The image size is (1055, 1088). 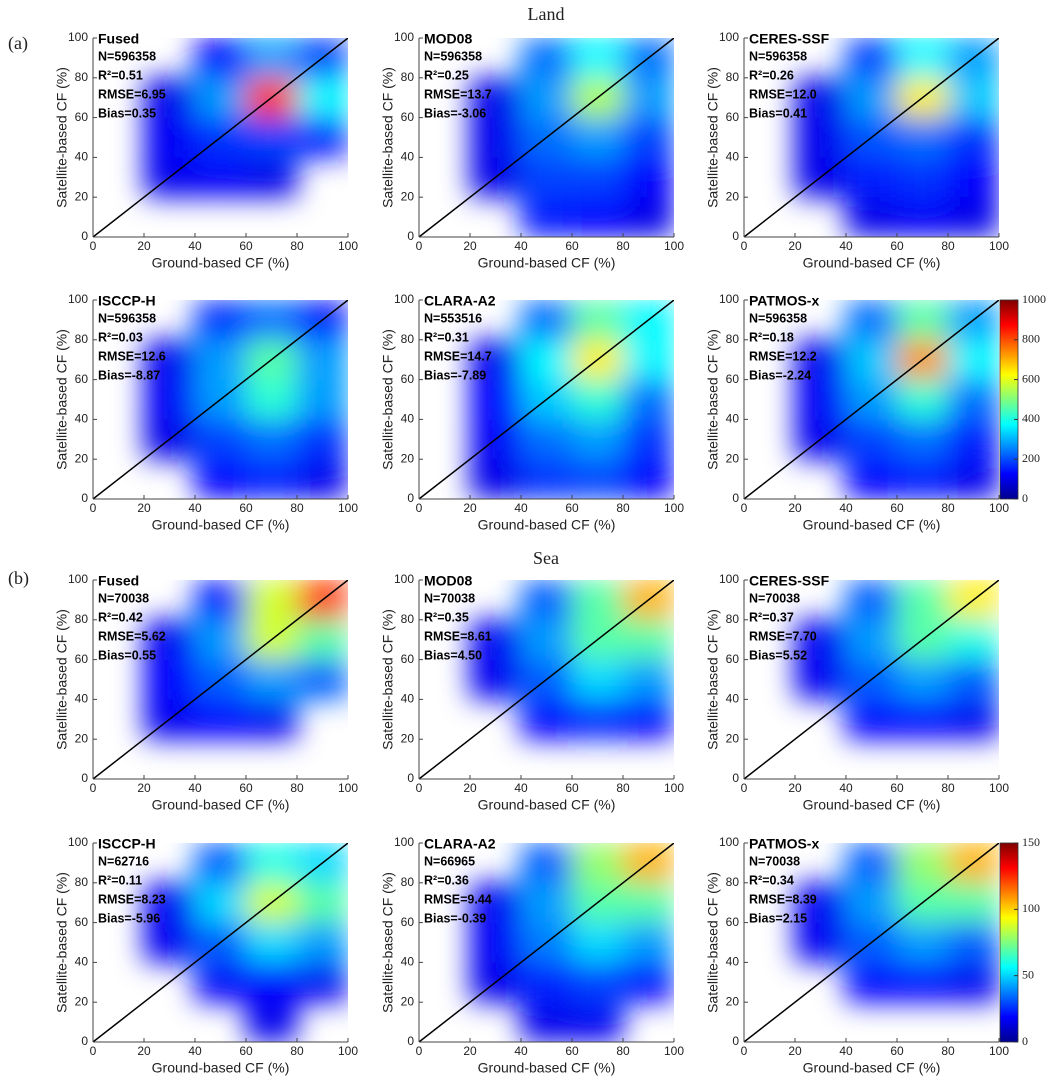 What do you see at coordinates (446, 75) in the screenshot?
I see `stat-label: R²=0.25` at bounding box center [446, 75].